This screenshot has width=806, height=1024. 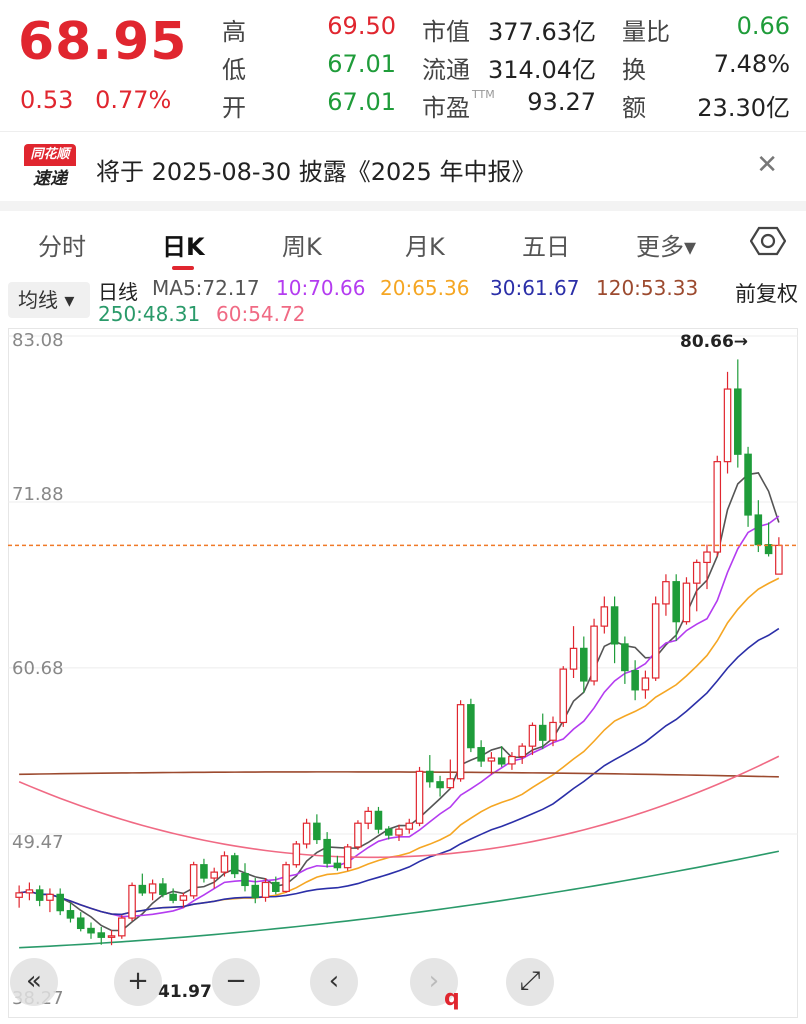 I want to click on ma-dropdown-button: 均线 ▾, so click(x=49, y=300).